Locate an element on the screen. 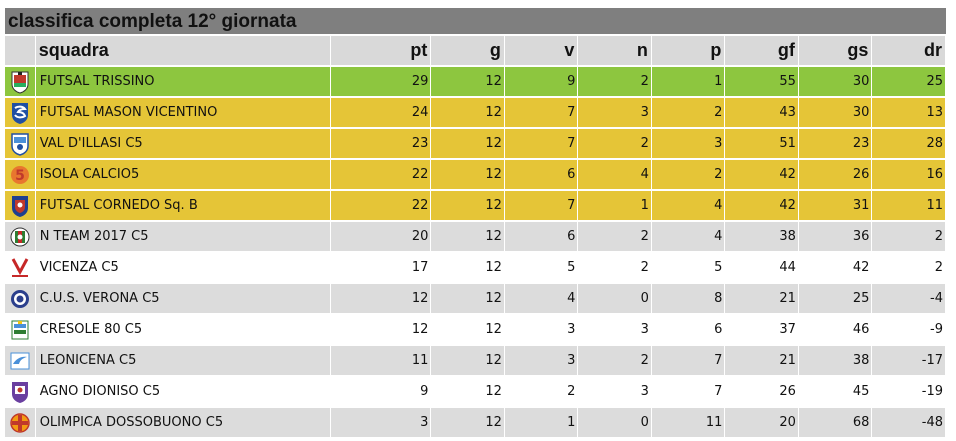 This screenshot has height=441, width=956. losses-cell: 6 is located at coordinates (688, 330).